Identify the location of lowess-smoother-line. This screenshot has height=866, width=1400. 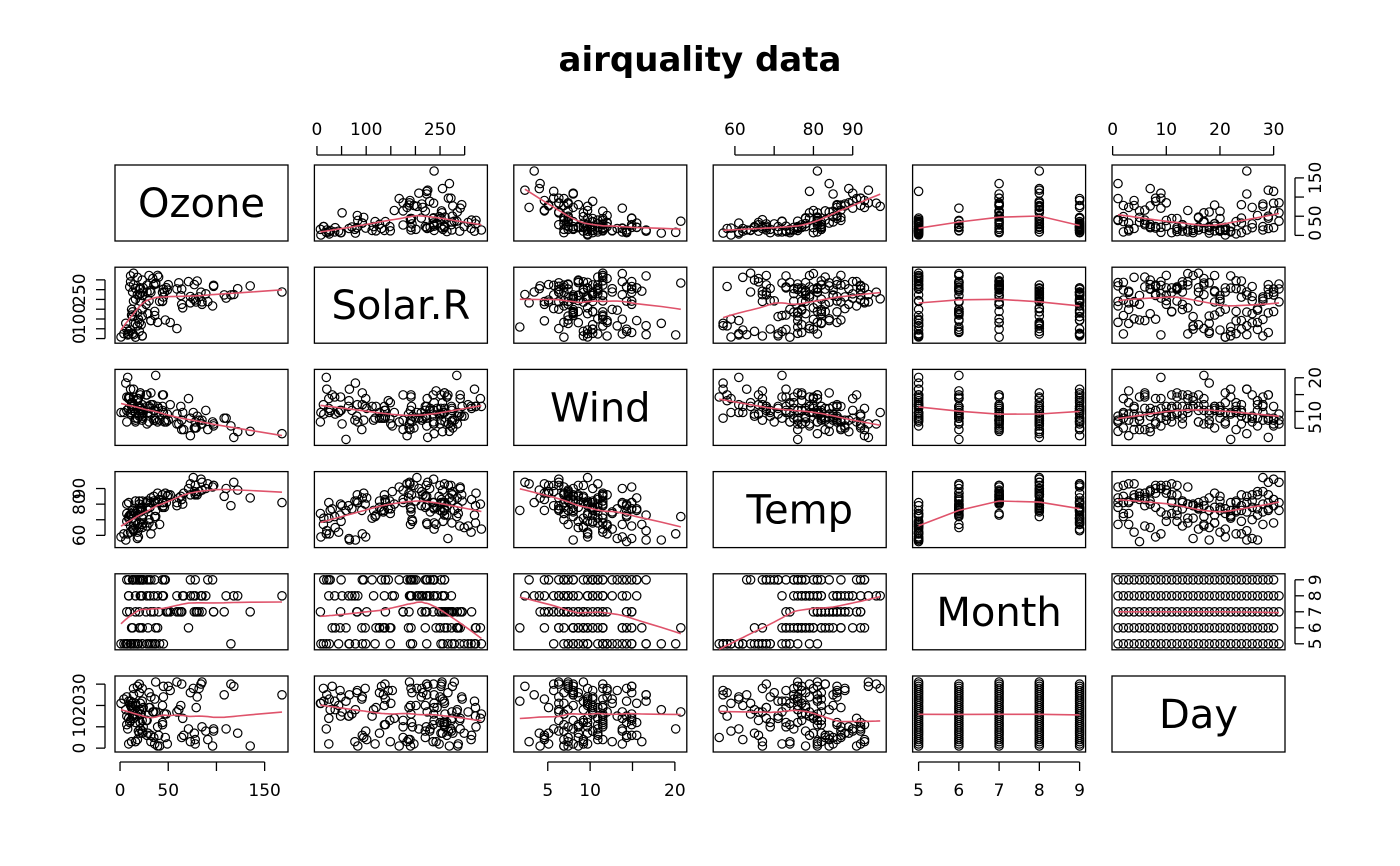
(201, 419).